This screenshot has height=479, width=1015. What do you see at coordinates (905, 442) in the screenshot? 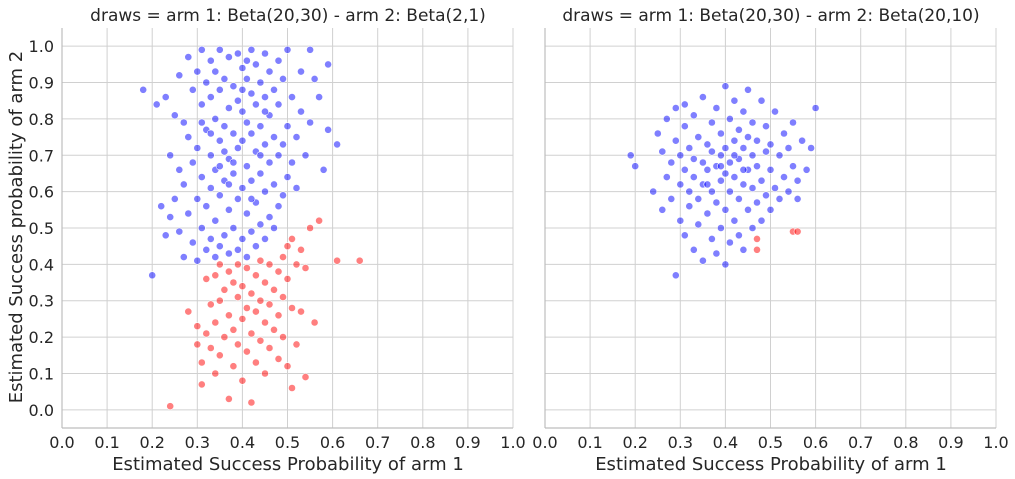
I see `panel-right-x-tick-label: 0.8` at bounding box center [905, 442].